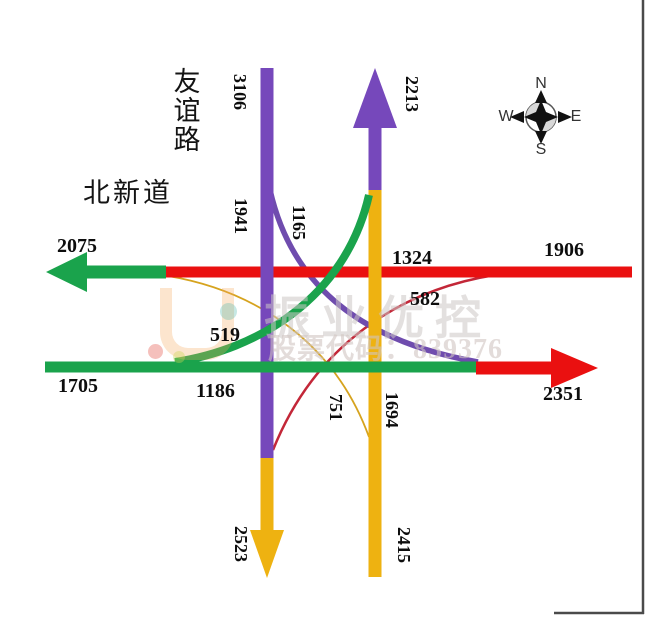  What do you see at coordinates (241, 544) in the screenshot?
I see `label-south-exit-total: 2523` at bounding box center [241, 544].